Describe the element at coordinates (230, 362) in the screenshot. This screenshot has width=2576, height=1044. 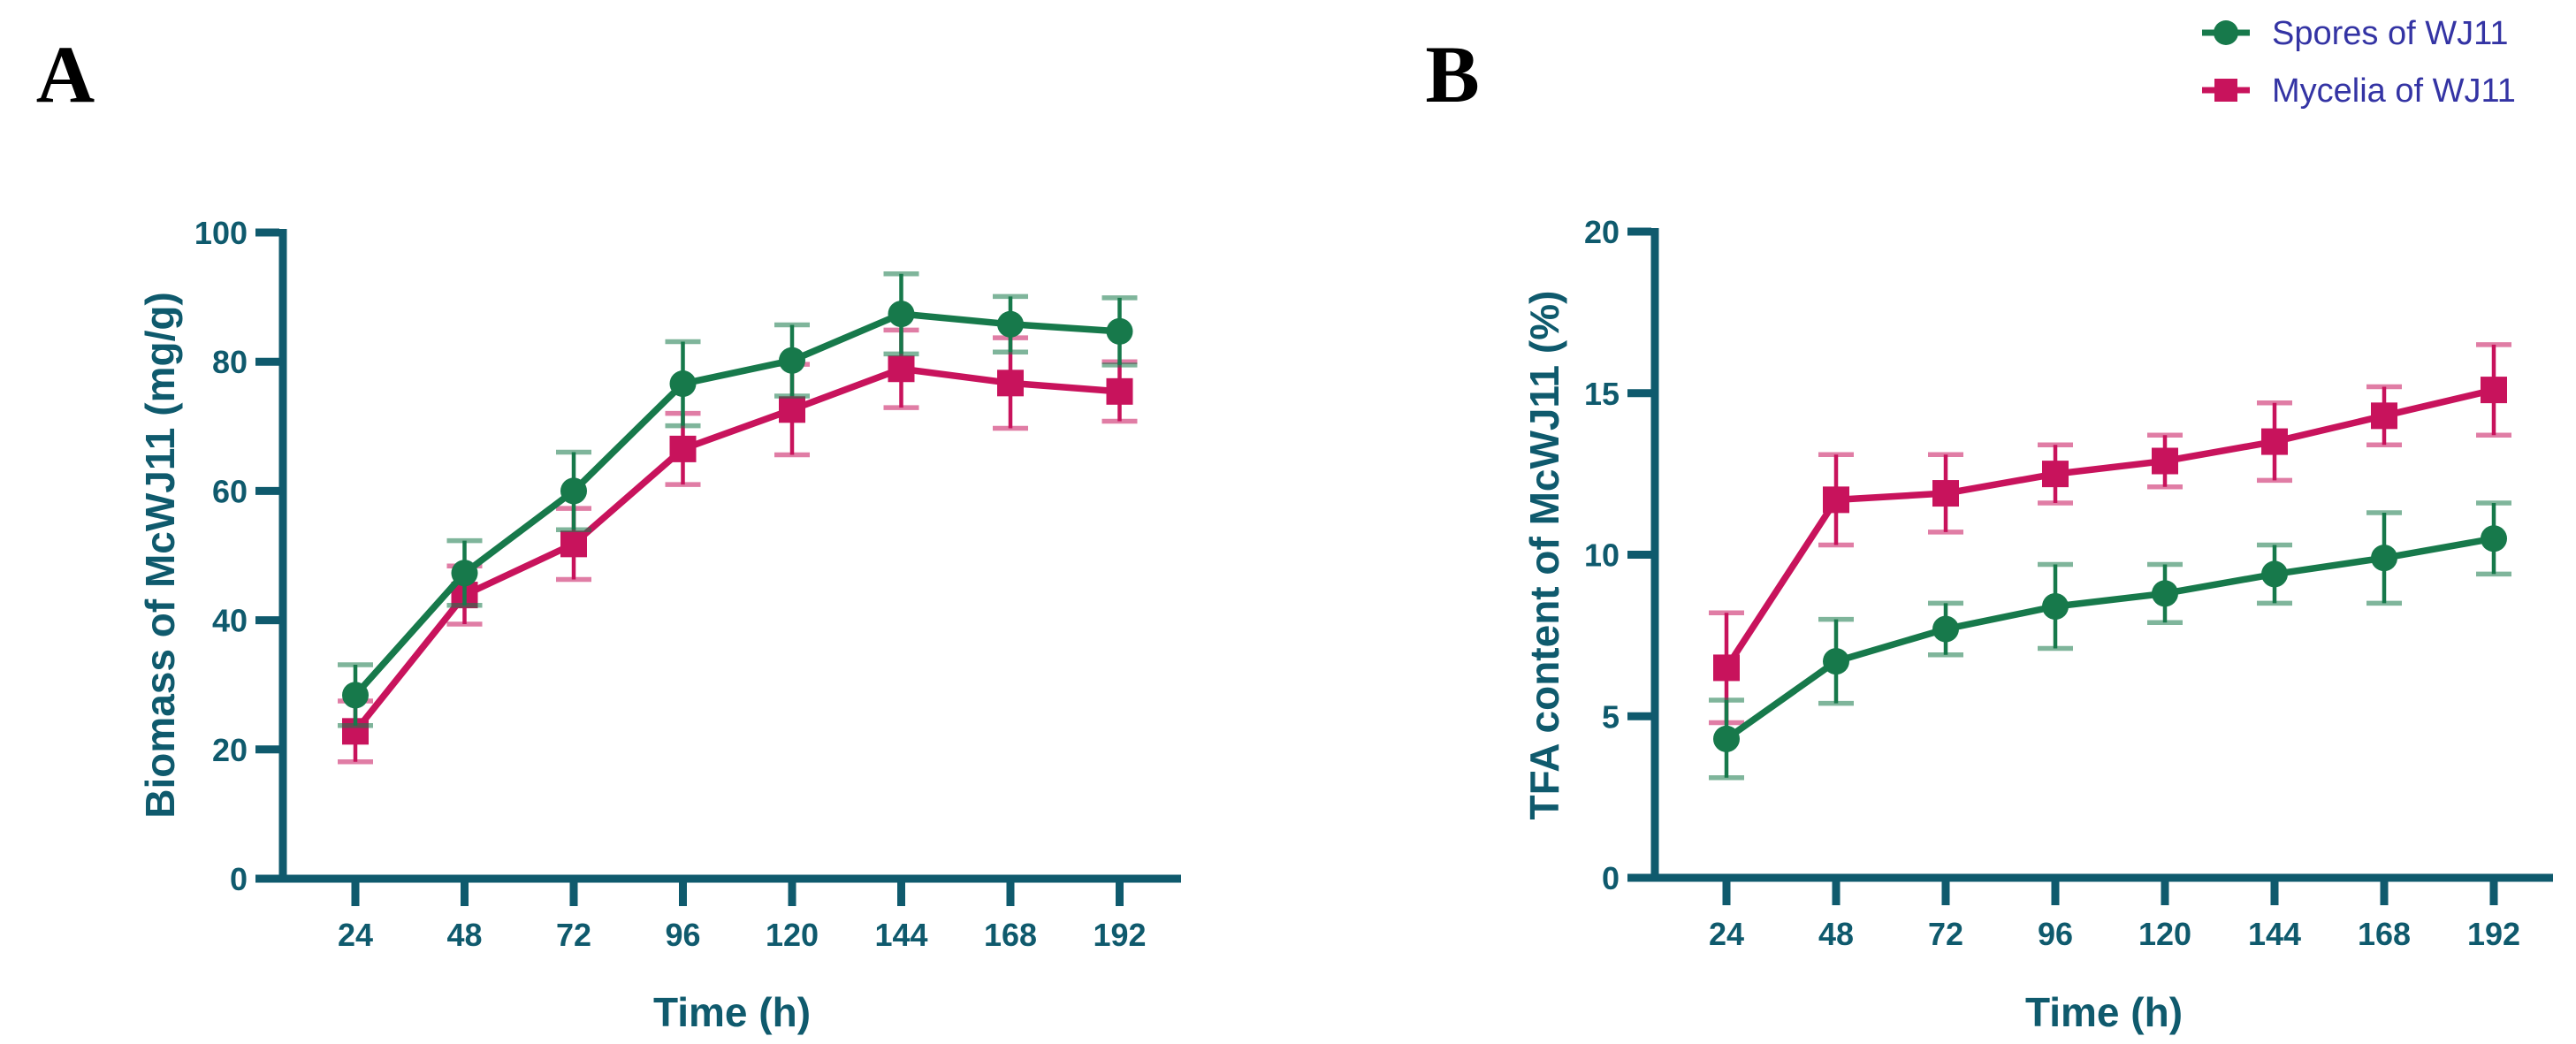
I see `y-tick-label: 80` at that location.